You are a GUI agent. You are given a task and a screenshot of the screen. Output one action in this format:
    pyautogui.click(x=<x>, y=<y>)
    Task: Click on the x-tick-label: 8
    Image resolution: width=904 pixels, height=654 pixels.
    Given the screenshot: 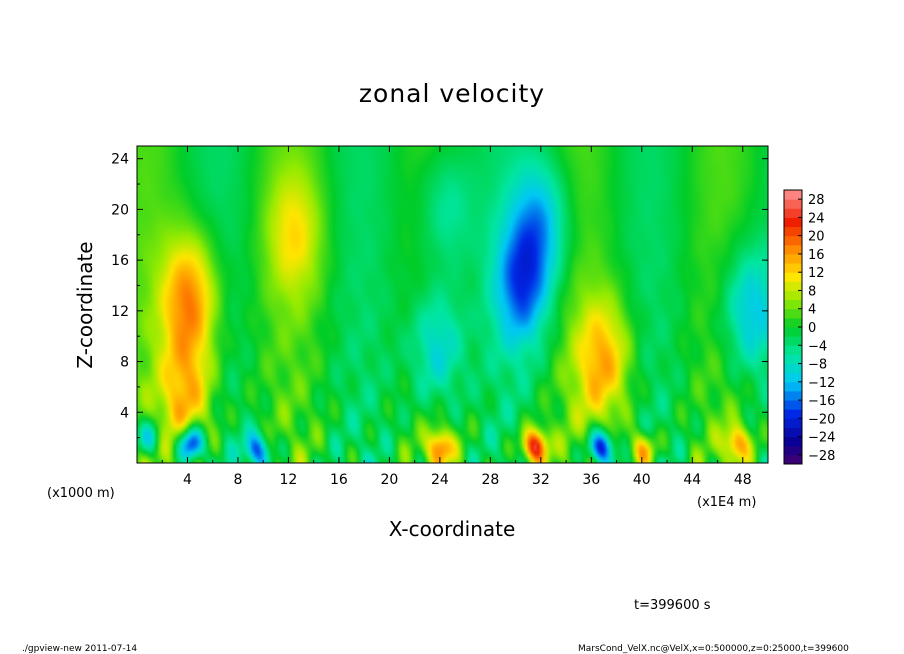 What is the action you would take?
    pyautogui.click(x=237, y=480)
    